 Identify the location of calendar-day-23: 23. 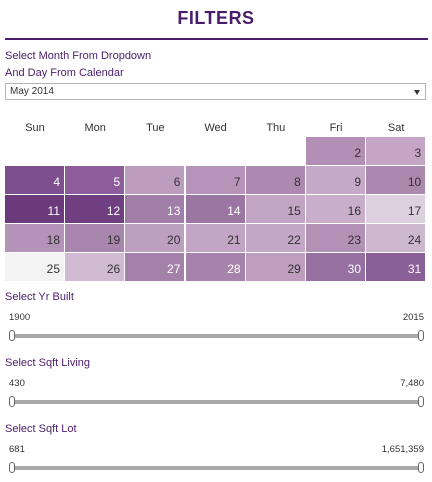
(335, 238).